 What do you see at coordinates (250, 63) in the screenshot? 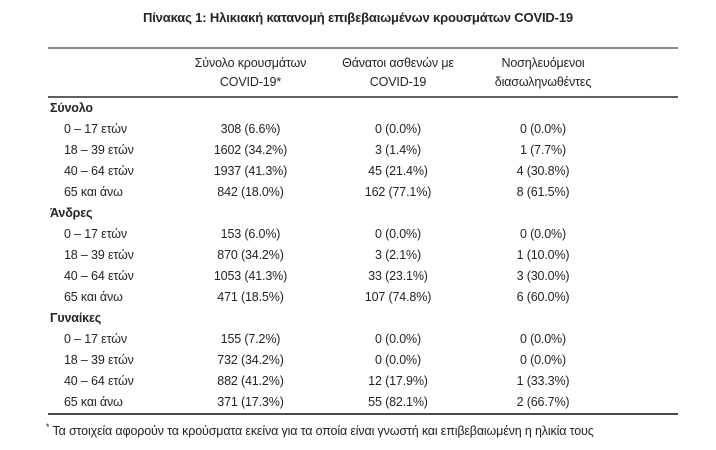
I see `header-line: Σύνολο κρουσμάτων` at bounding box center [250, 63].